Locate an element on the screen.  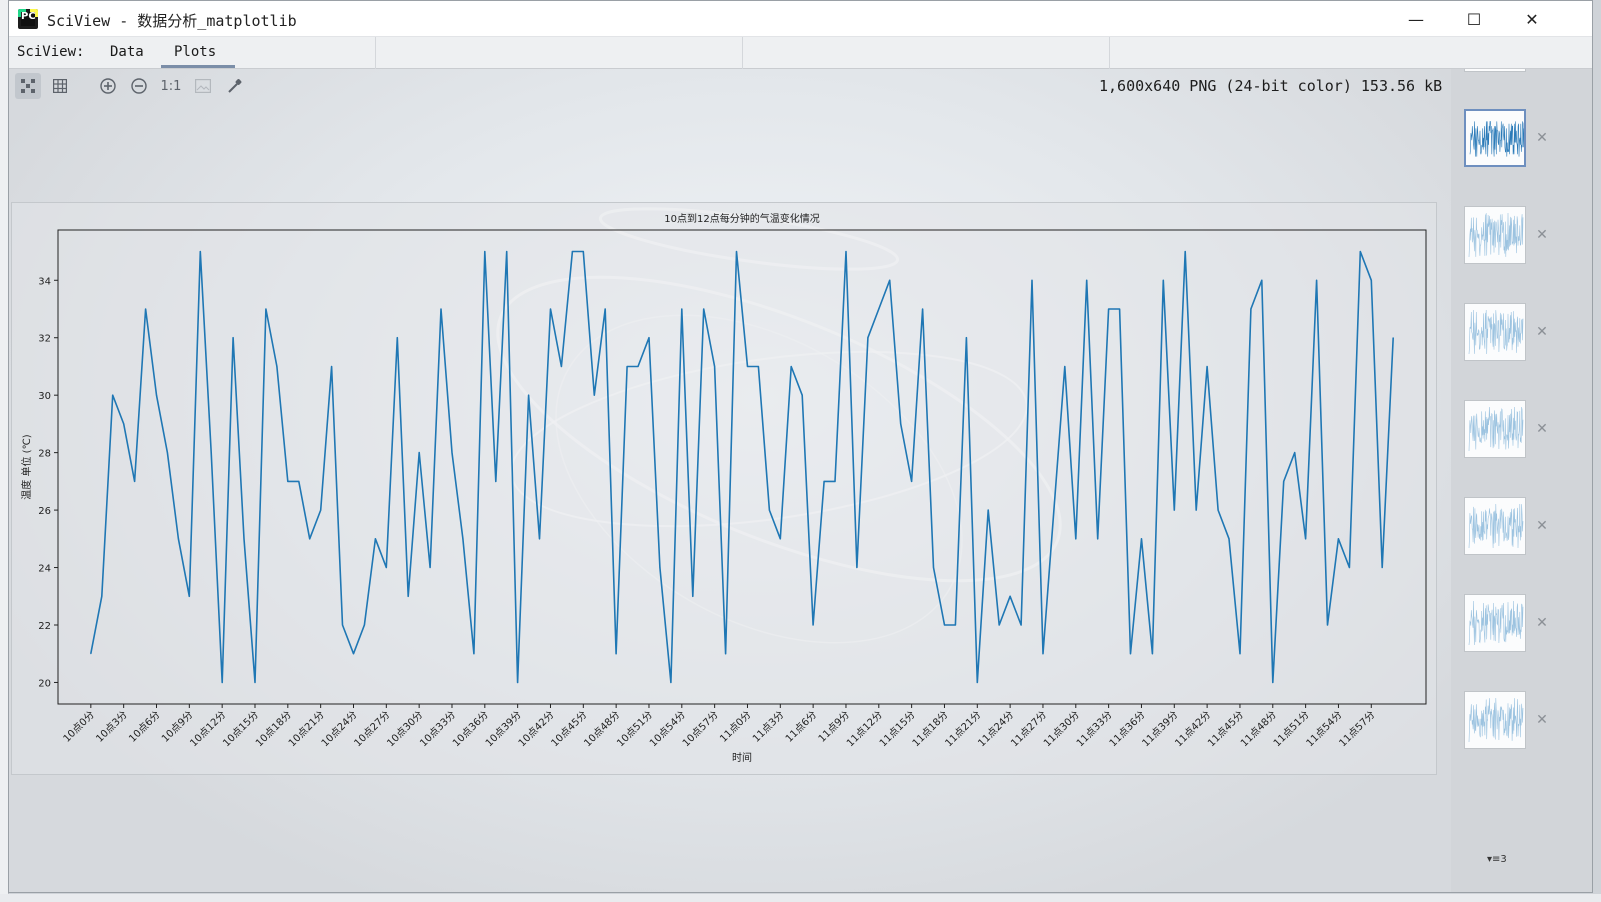
eyedropper-icon is located at coordinates (235, 86).